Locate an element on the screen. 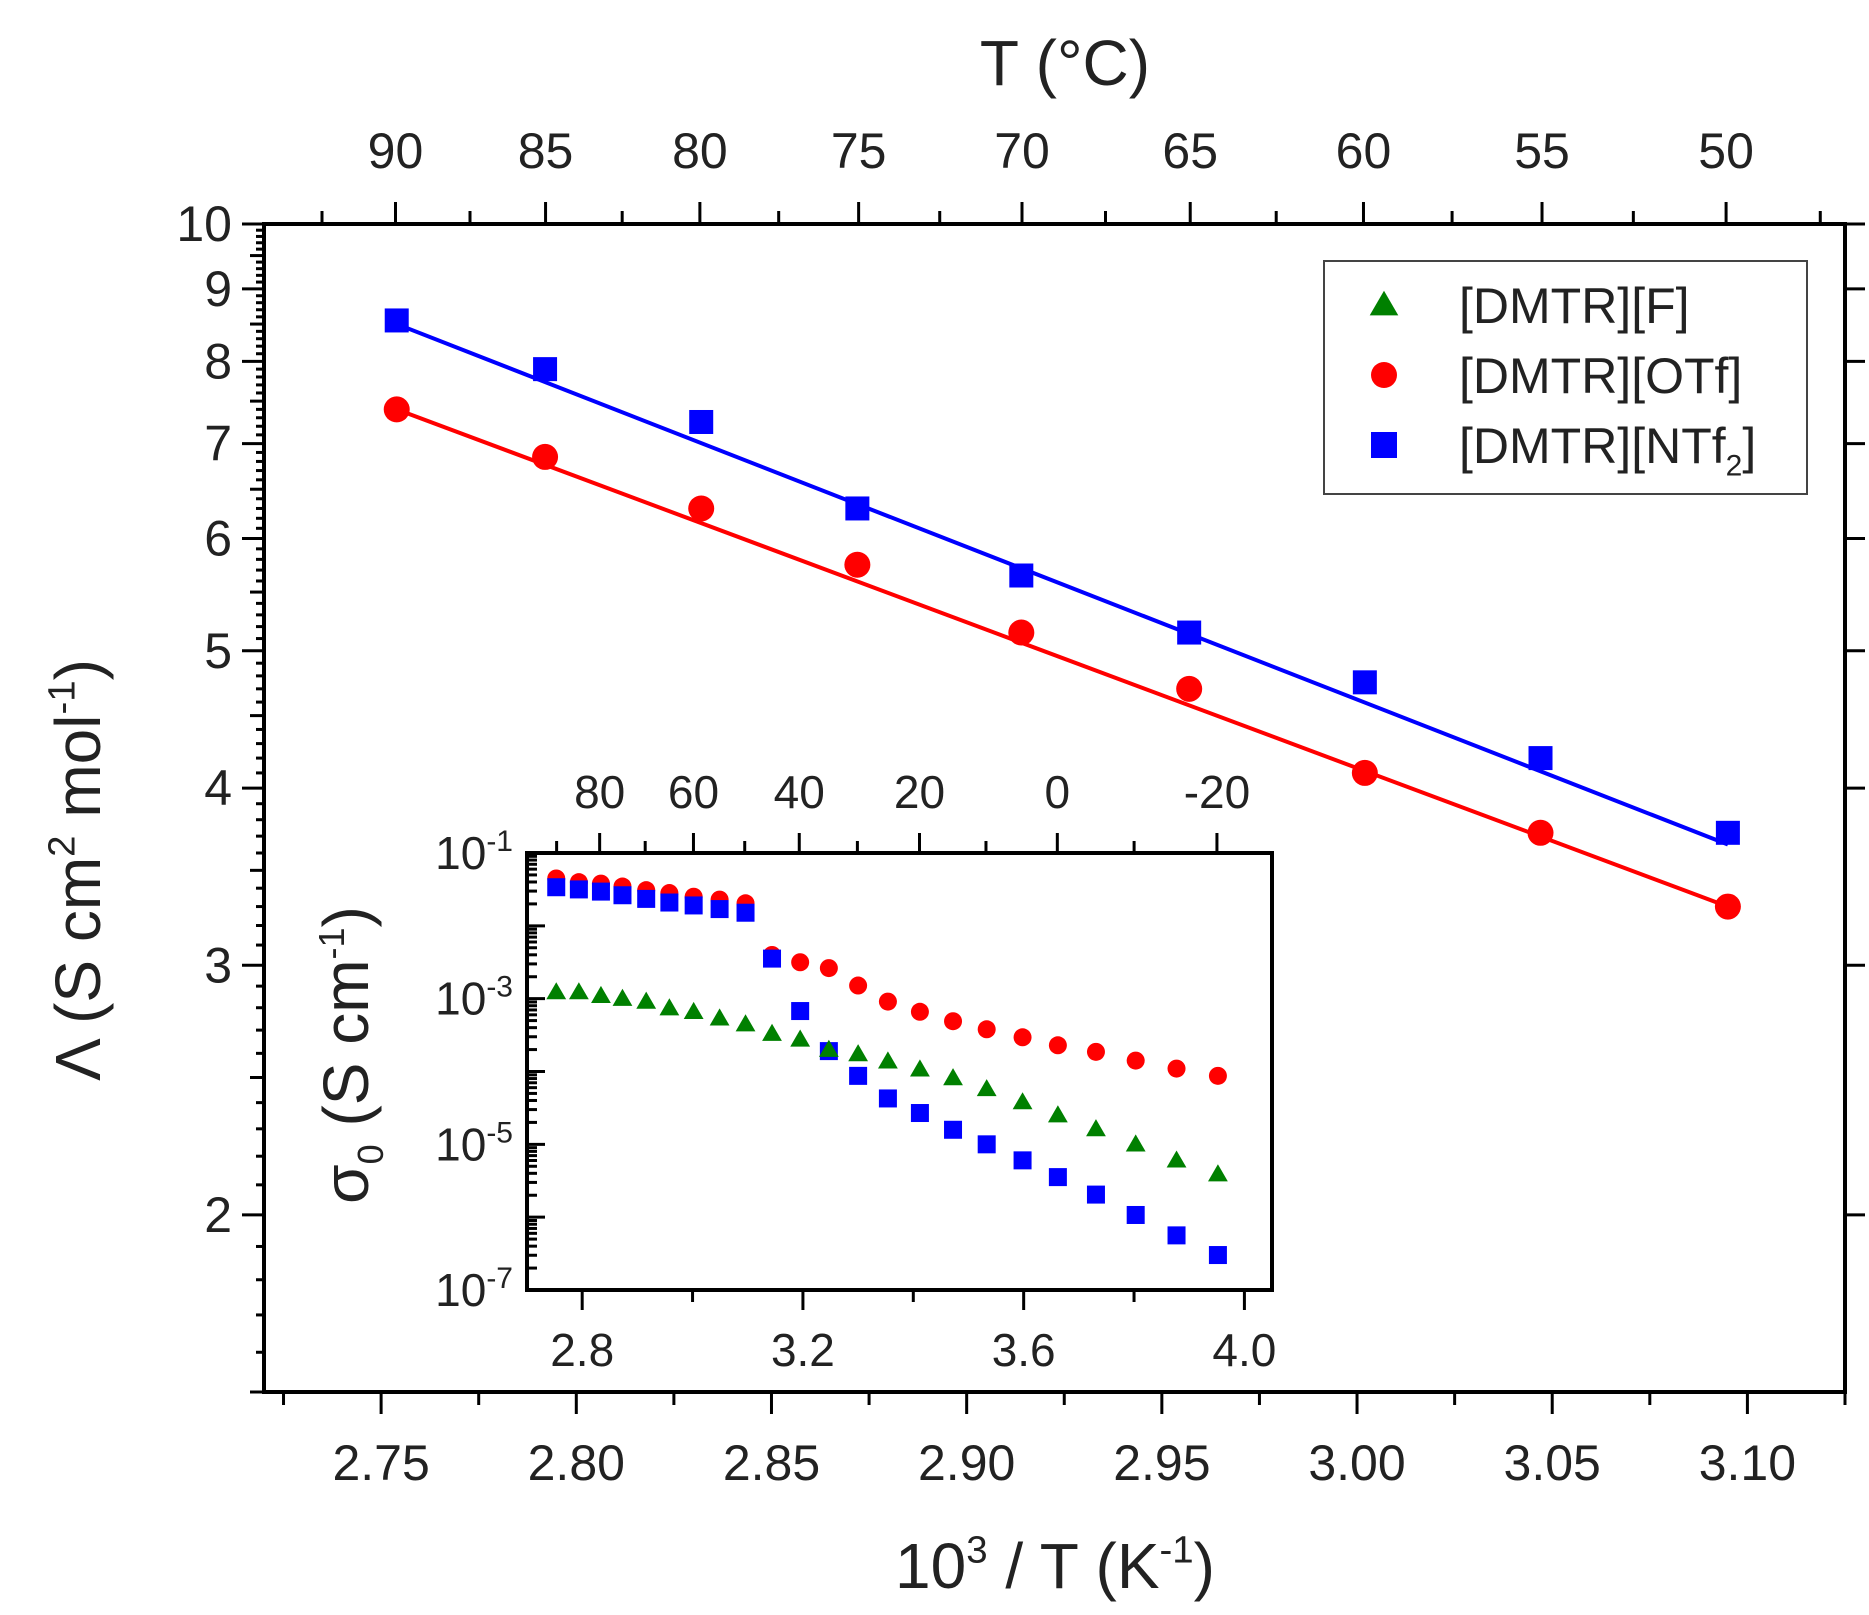 The image size is (1869, 1615). legend-label: [DMTR][OTf] is located at coordinates (1600, 376).